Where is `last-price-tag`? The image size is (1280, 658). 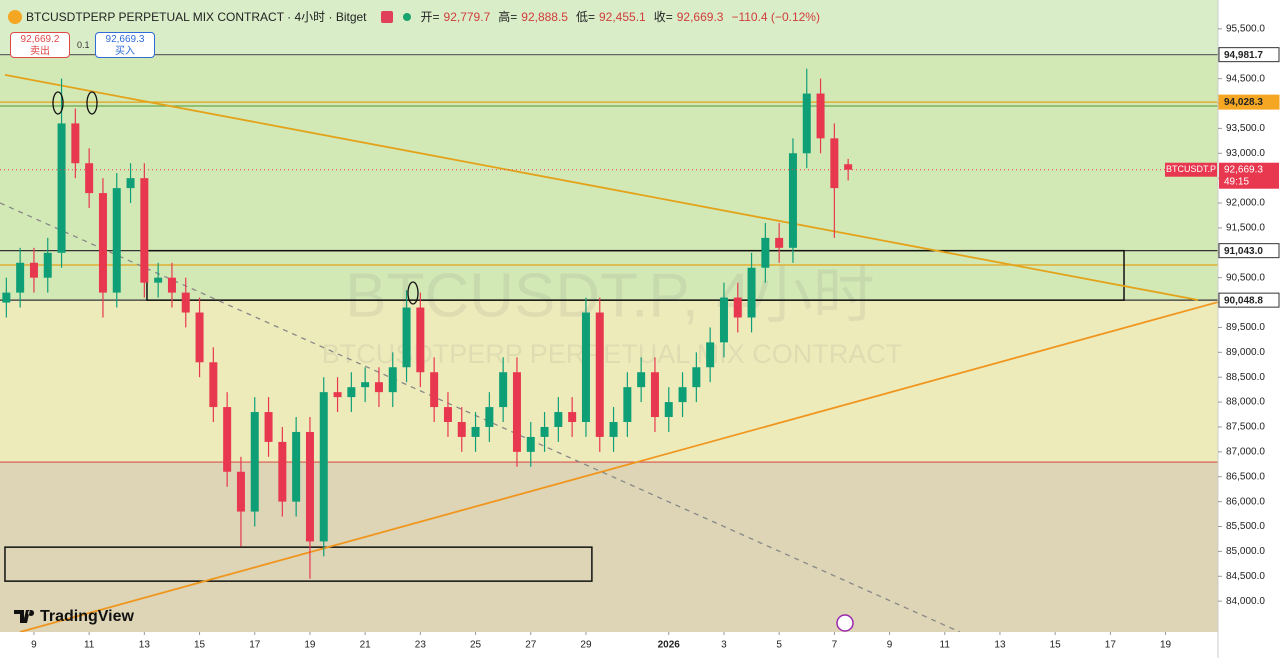 last-price-tag is located at coordinates (1249, 175).